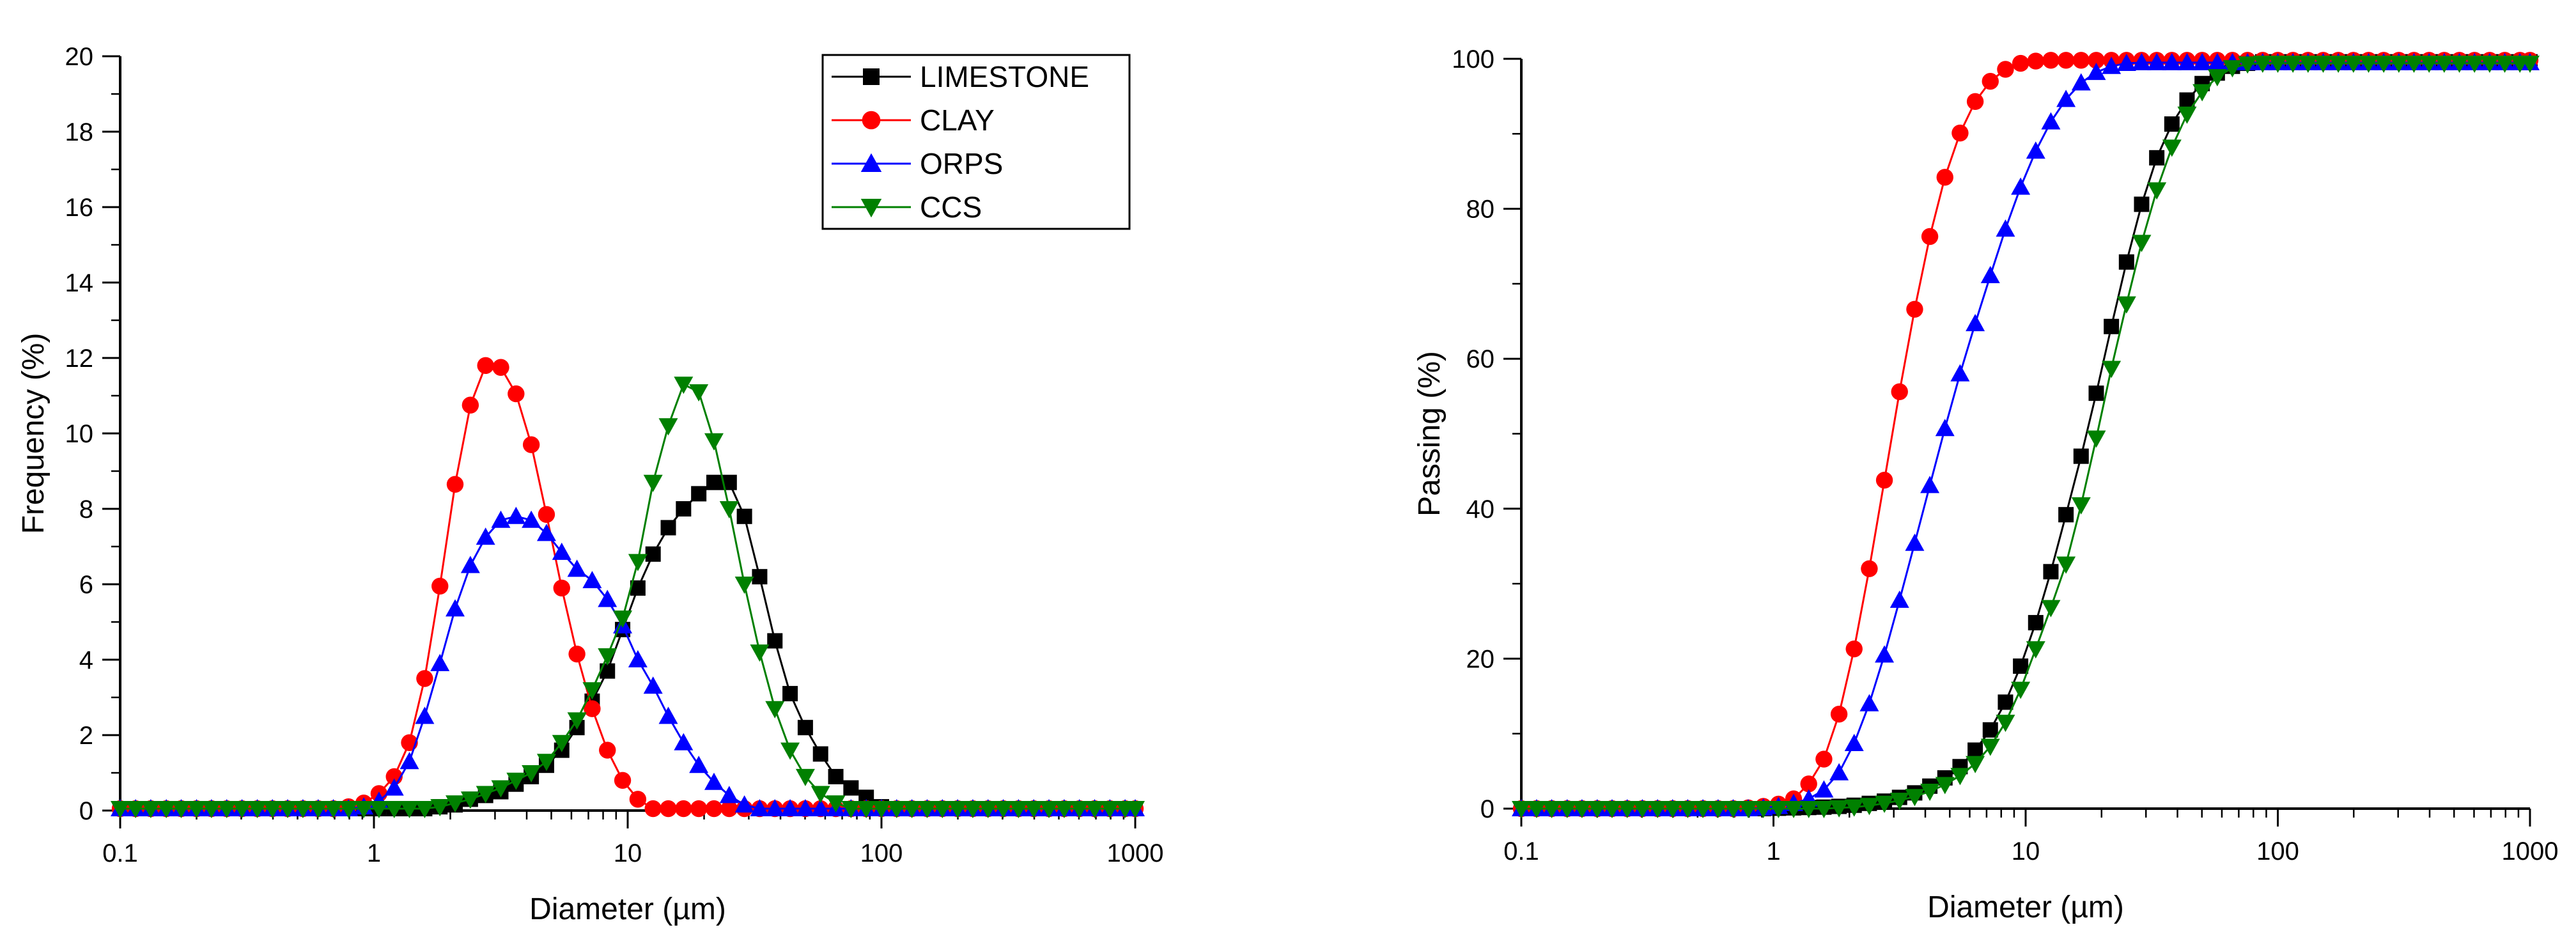 The width and height of the screenshot is (2576, 932). I want to click on y-tick-label: 10, so click(80, 434).